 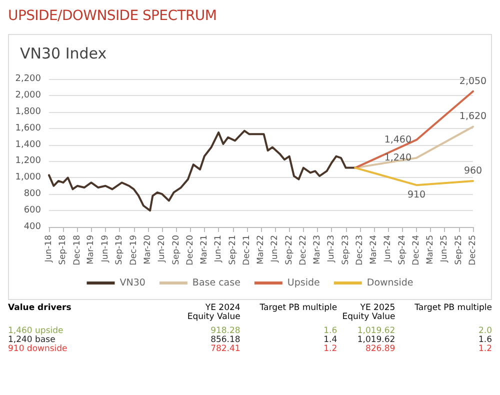 I want to click on data-label: 910, so click(x=416, y=195).